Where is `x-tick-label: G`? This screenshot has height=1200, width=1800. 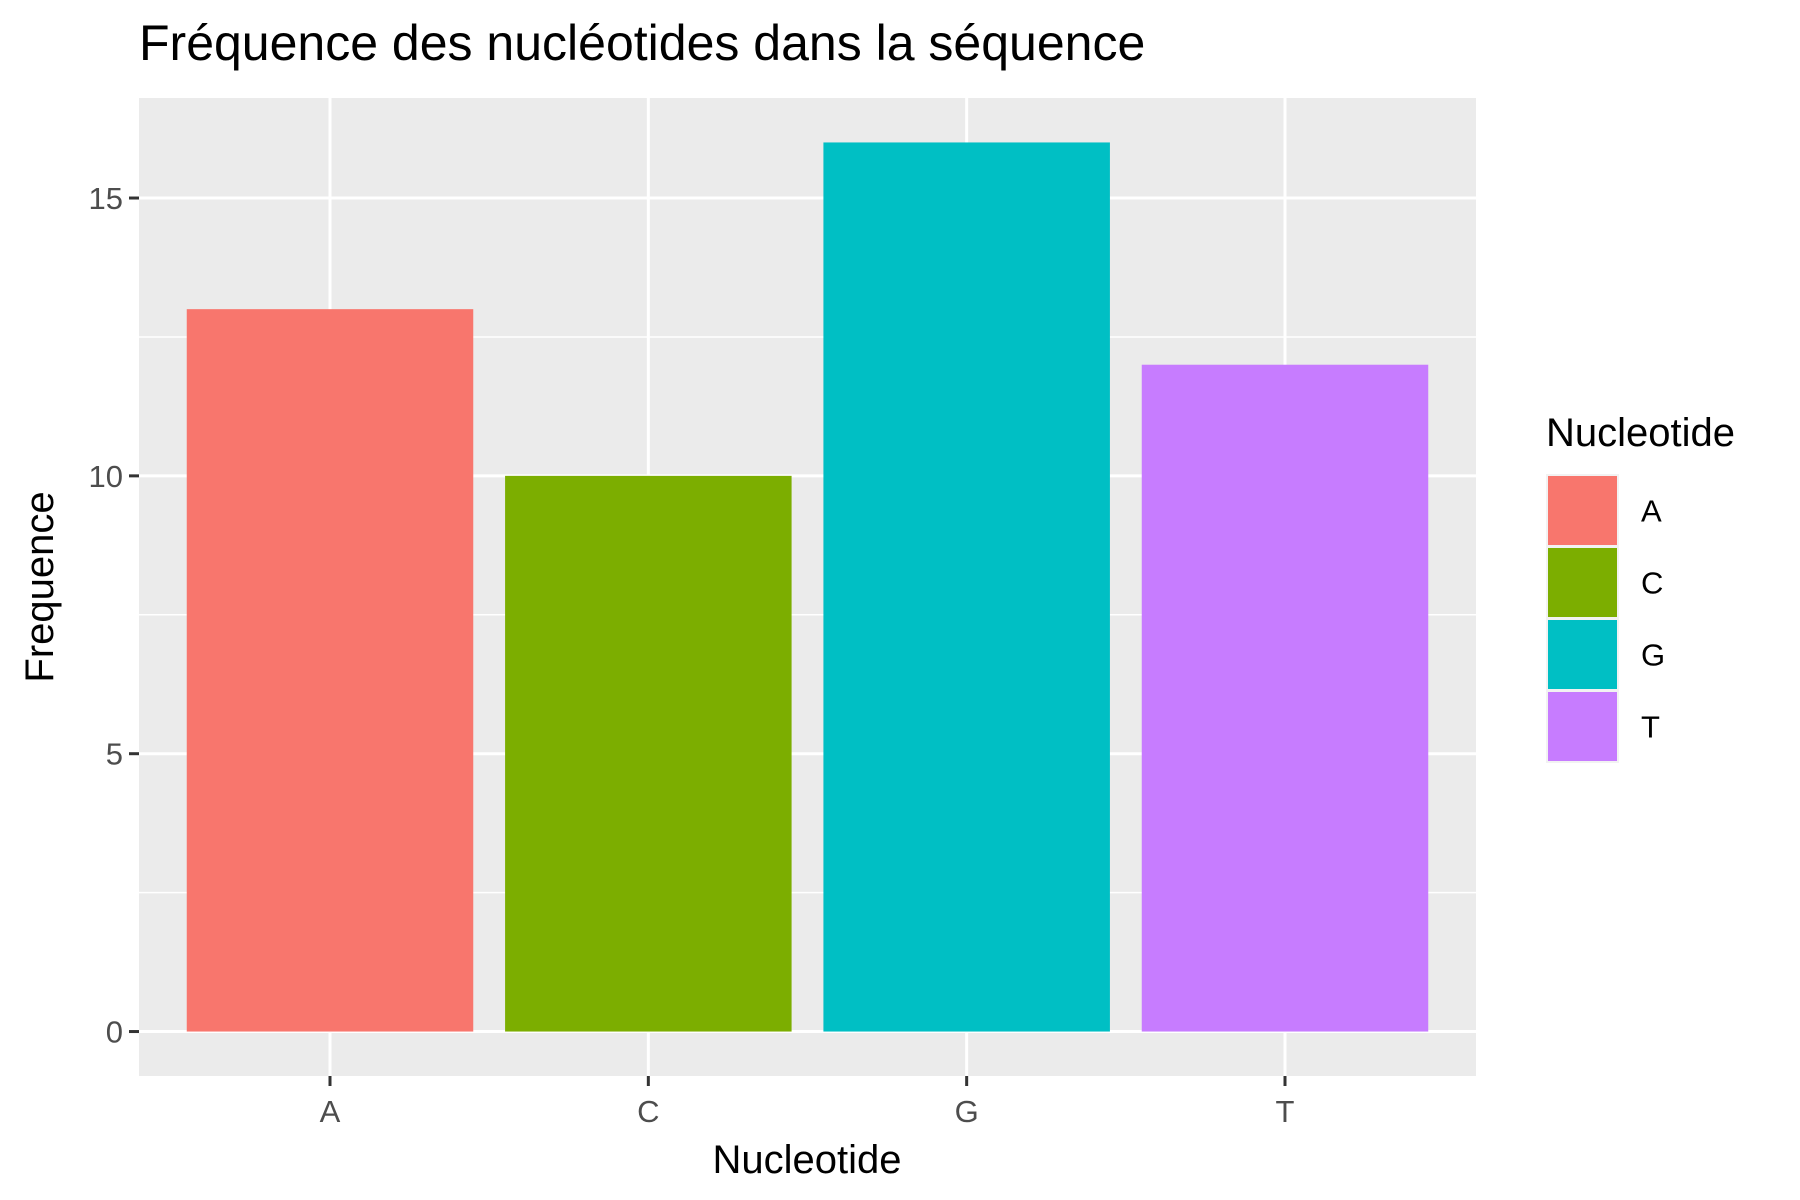
x-tick-label: G is located at coordinates (967, 1111).